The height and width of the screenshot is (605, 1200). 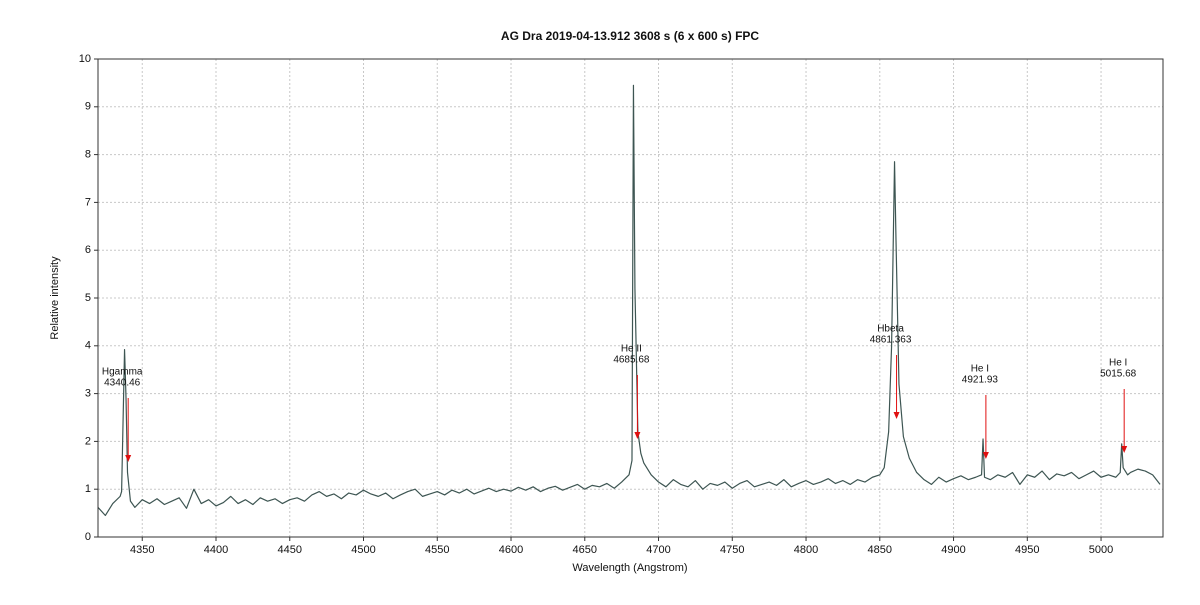 I want to click on y-tick-label: 3, so click(x=88, y=394).